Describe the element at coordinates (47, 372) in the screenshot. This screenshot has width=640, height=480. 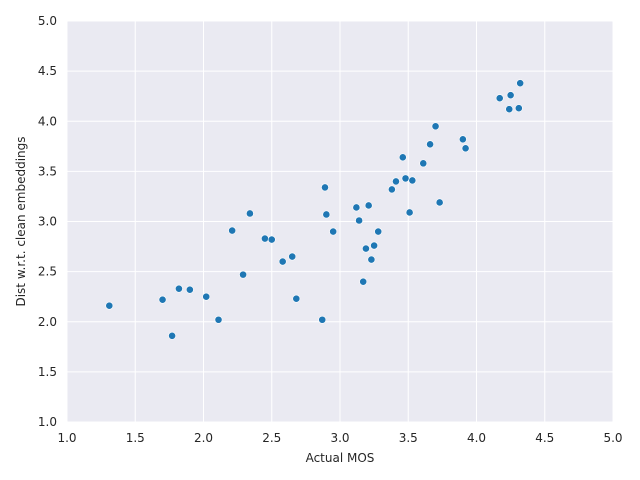
I see `y-tick-label: 1.5` at that location.